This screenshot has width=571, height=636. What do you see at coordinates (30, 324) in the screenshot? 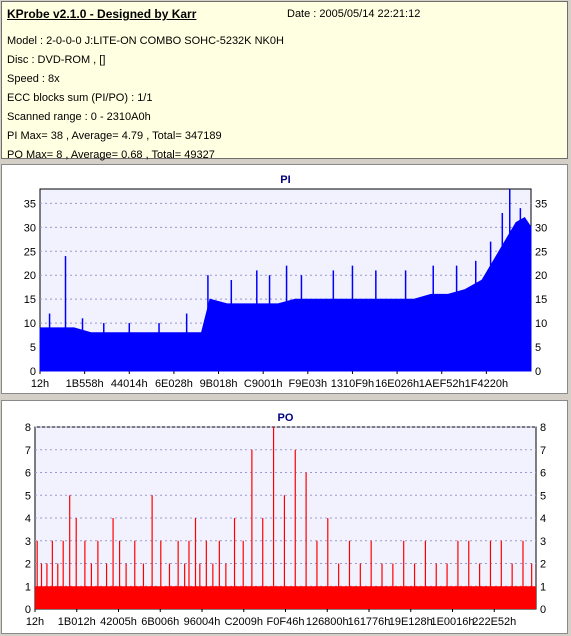
I see `y-tick-label-left: 10` at bounding box center [30, 324].